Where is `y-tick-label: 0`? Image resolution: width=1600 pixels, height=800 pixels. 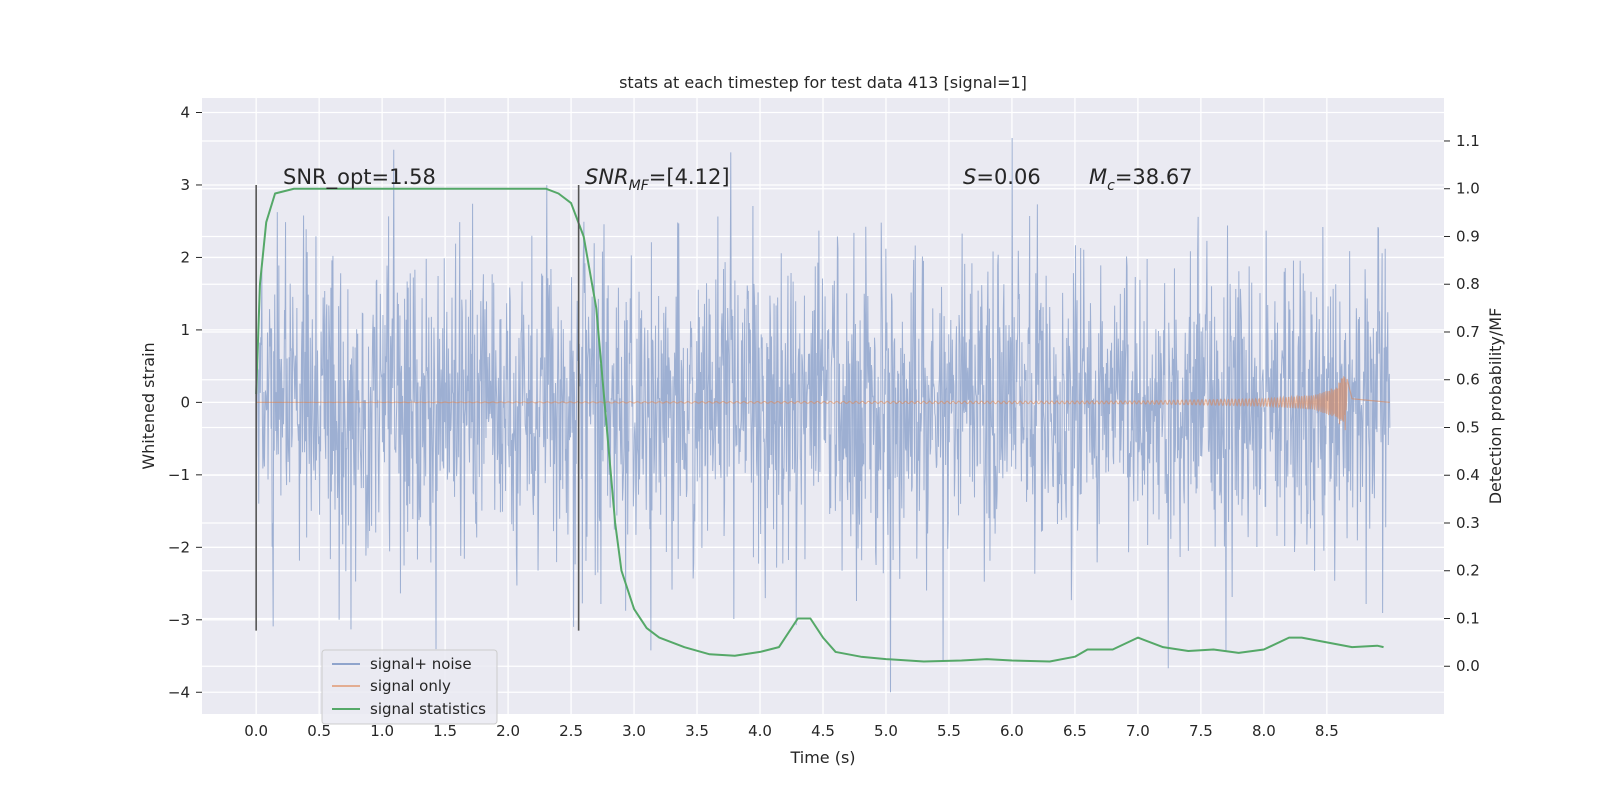
y-tick-label: 0 is located at coordinates (185, 402).